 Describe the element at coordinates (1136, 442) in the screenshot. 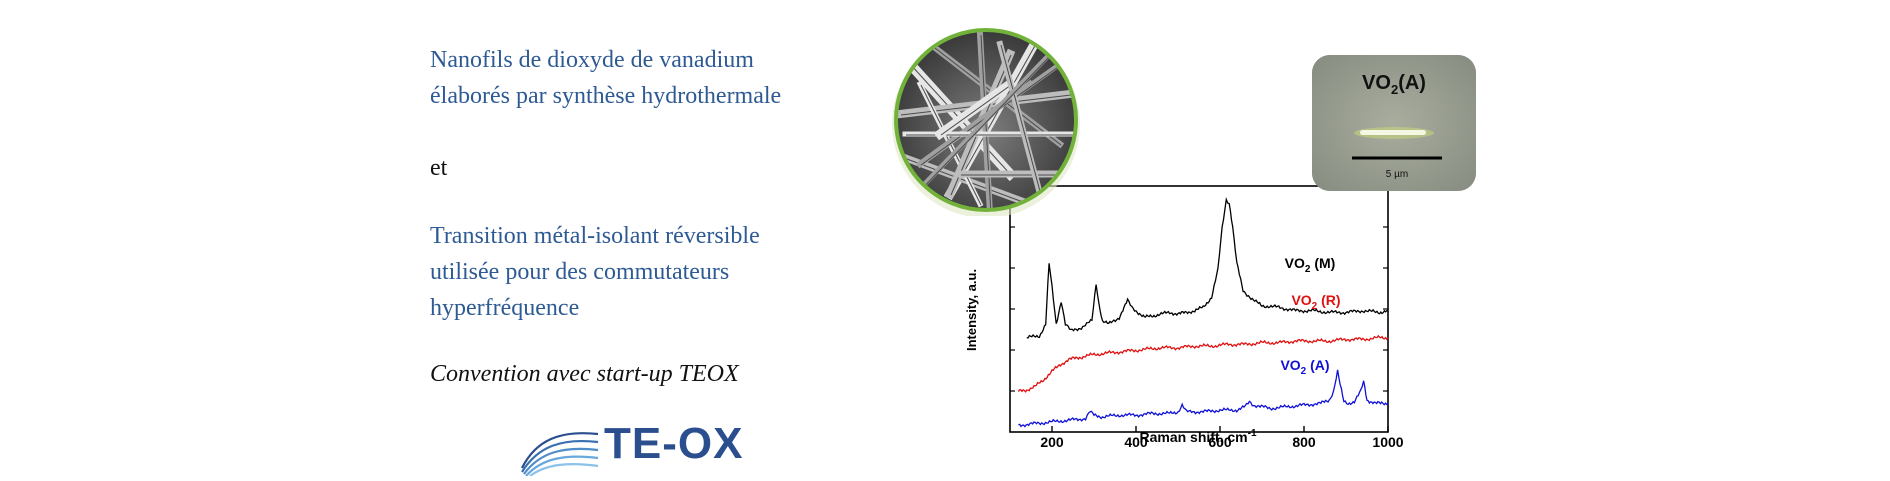

I see `x-tick-label: 400` at that location.